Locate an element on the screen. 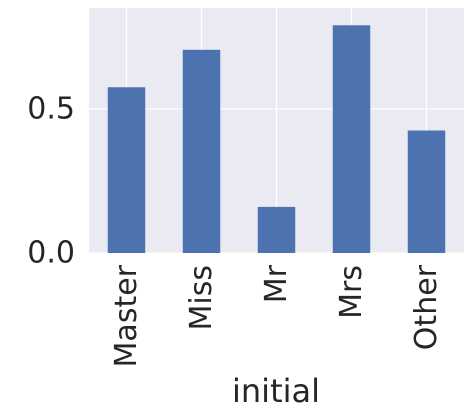 The width and height of the screenshot is (471, 416). bar-miss is located at coordinates (201, 151).